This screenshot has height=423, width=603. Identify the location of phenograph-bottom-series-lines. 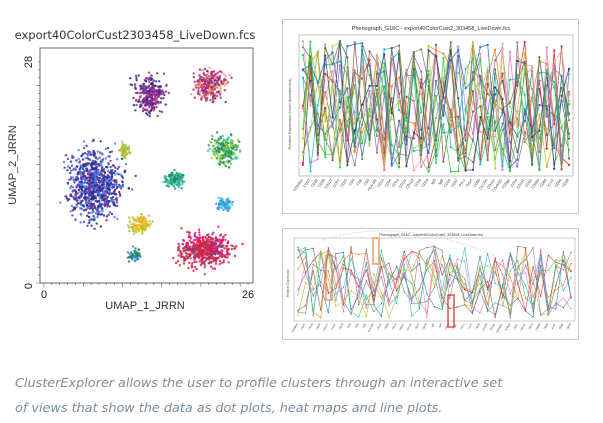
(434, 282).